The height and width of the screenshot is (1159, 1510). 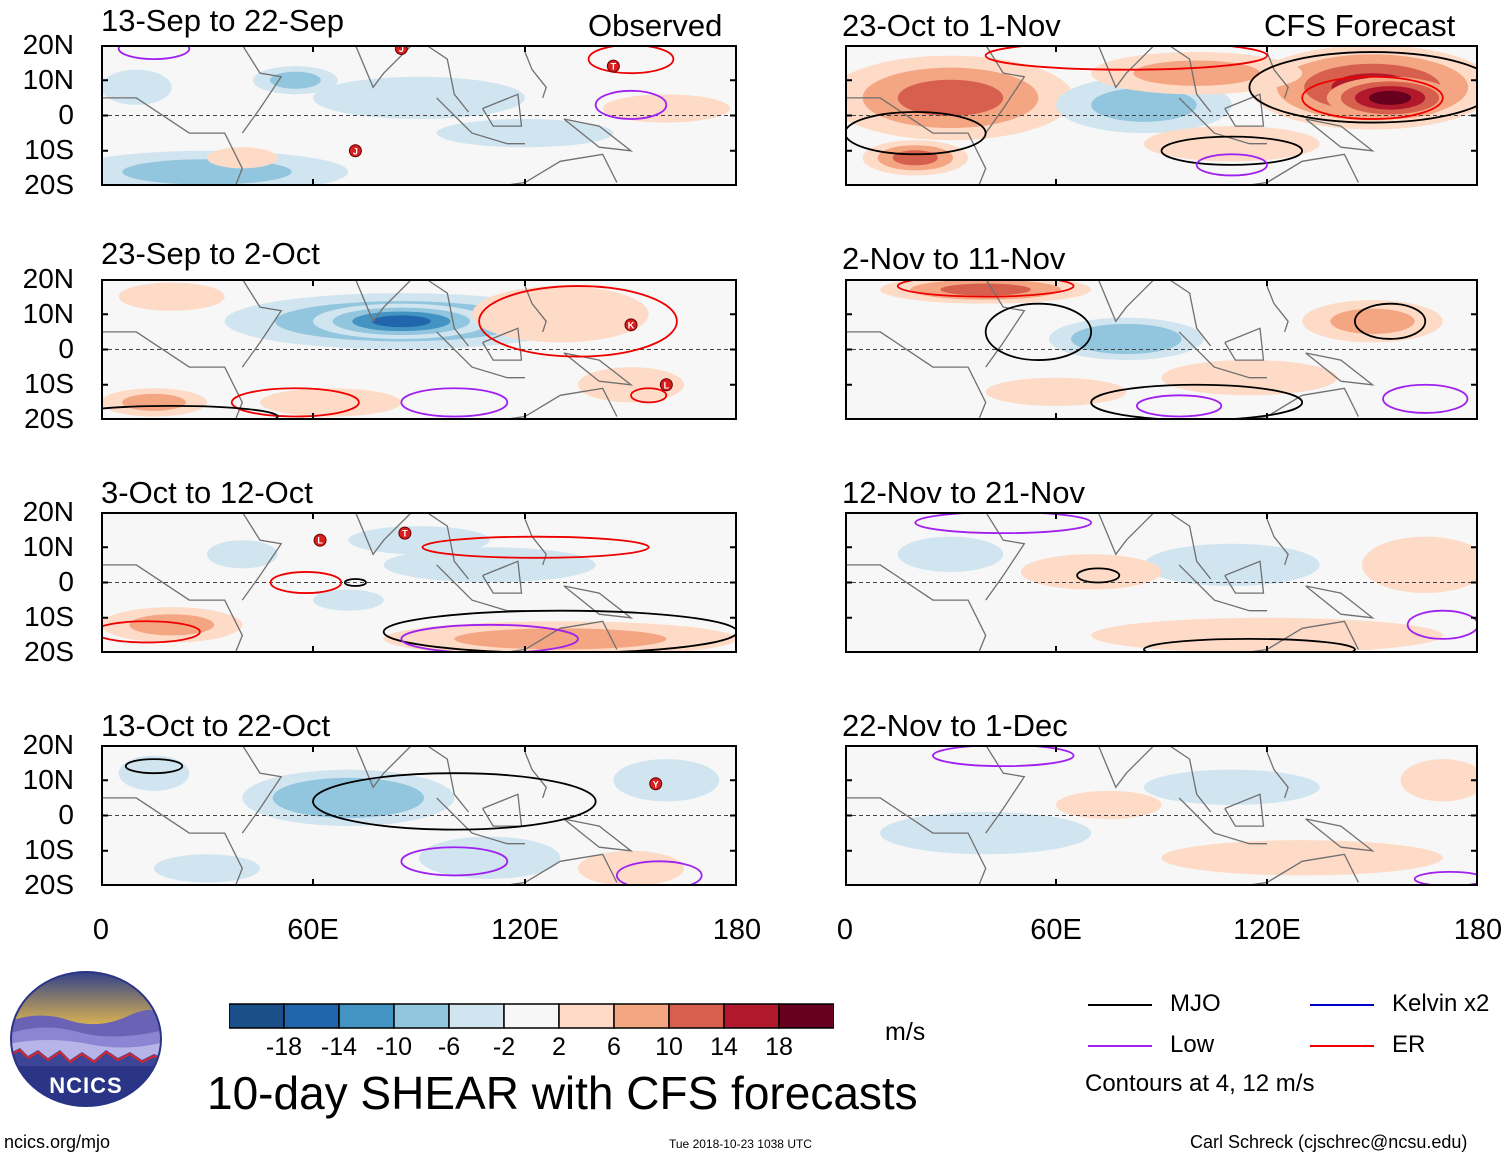 I want to click on legend-line-mjo, so click(x=1120, y=1005).